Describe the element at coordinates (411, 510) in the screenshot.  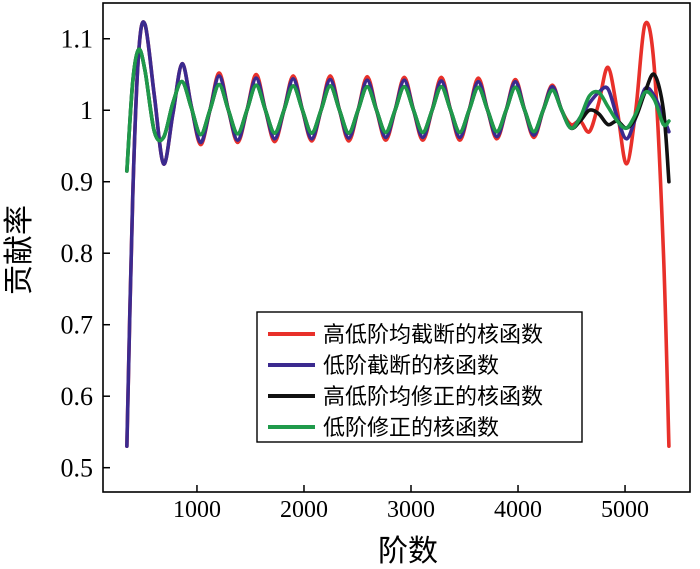
I see `x-tick-label: 3000` at that location.